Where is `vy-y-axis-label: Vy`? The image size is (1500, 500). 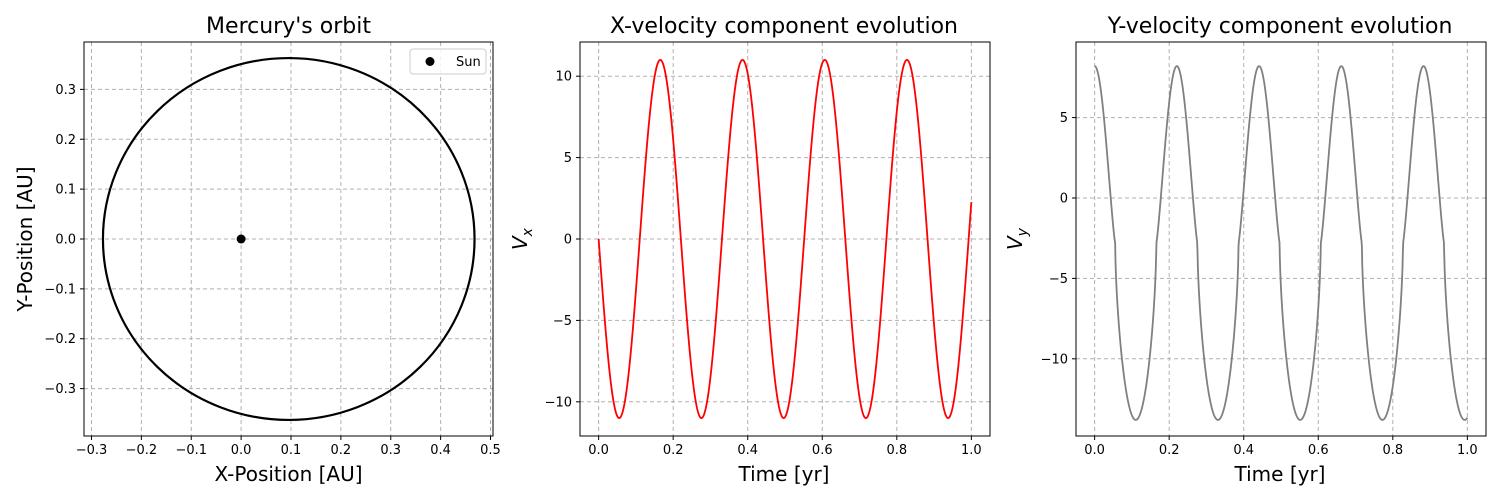
vy-y-axis-label: Vy is located at coordinates (1017, 238).